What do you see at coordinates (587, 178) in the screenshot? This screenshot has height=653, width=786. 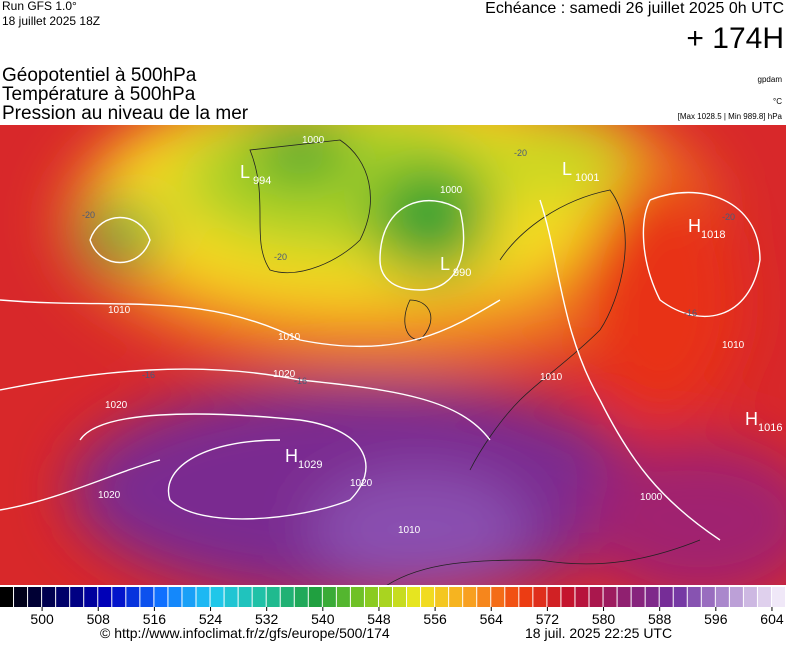 I see `center-value: 1001` at bounding box center [587, 178].